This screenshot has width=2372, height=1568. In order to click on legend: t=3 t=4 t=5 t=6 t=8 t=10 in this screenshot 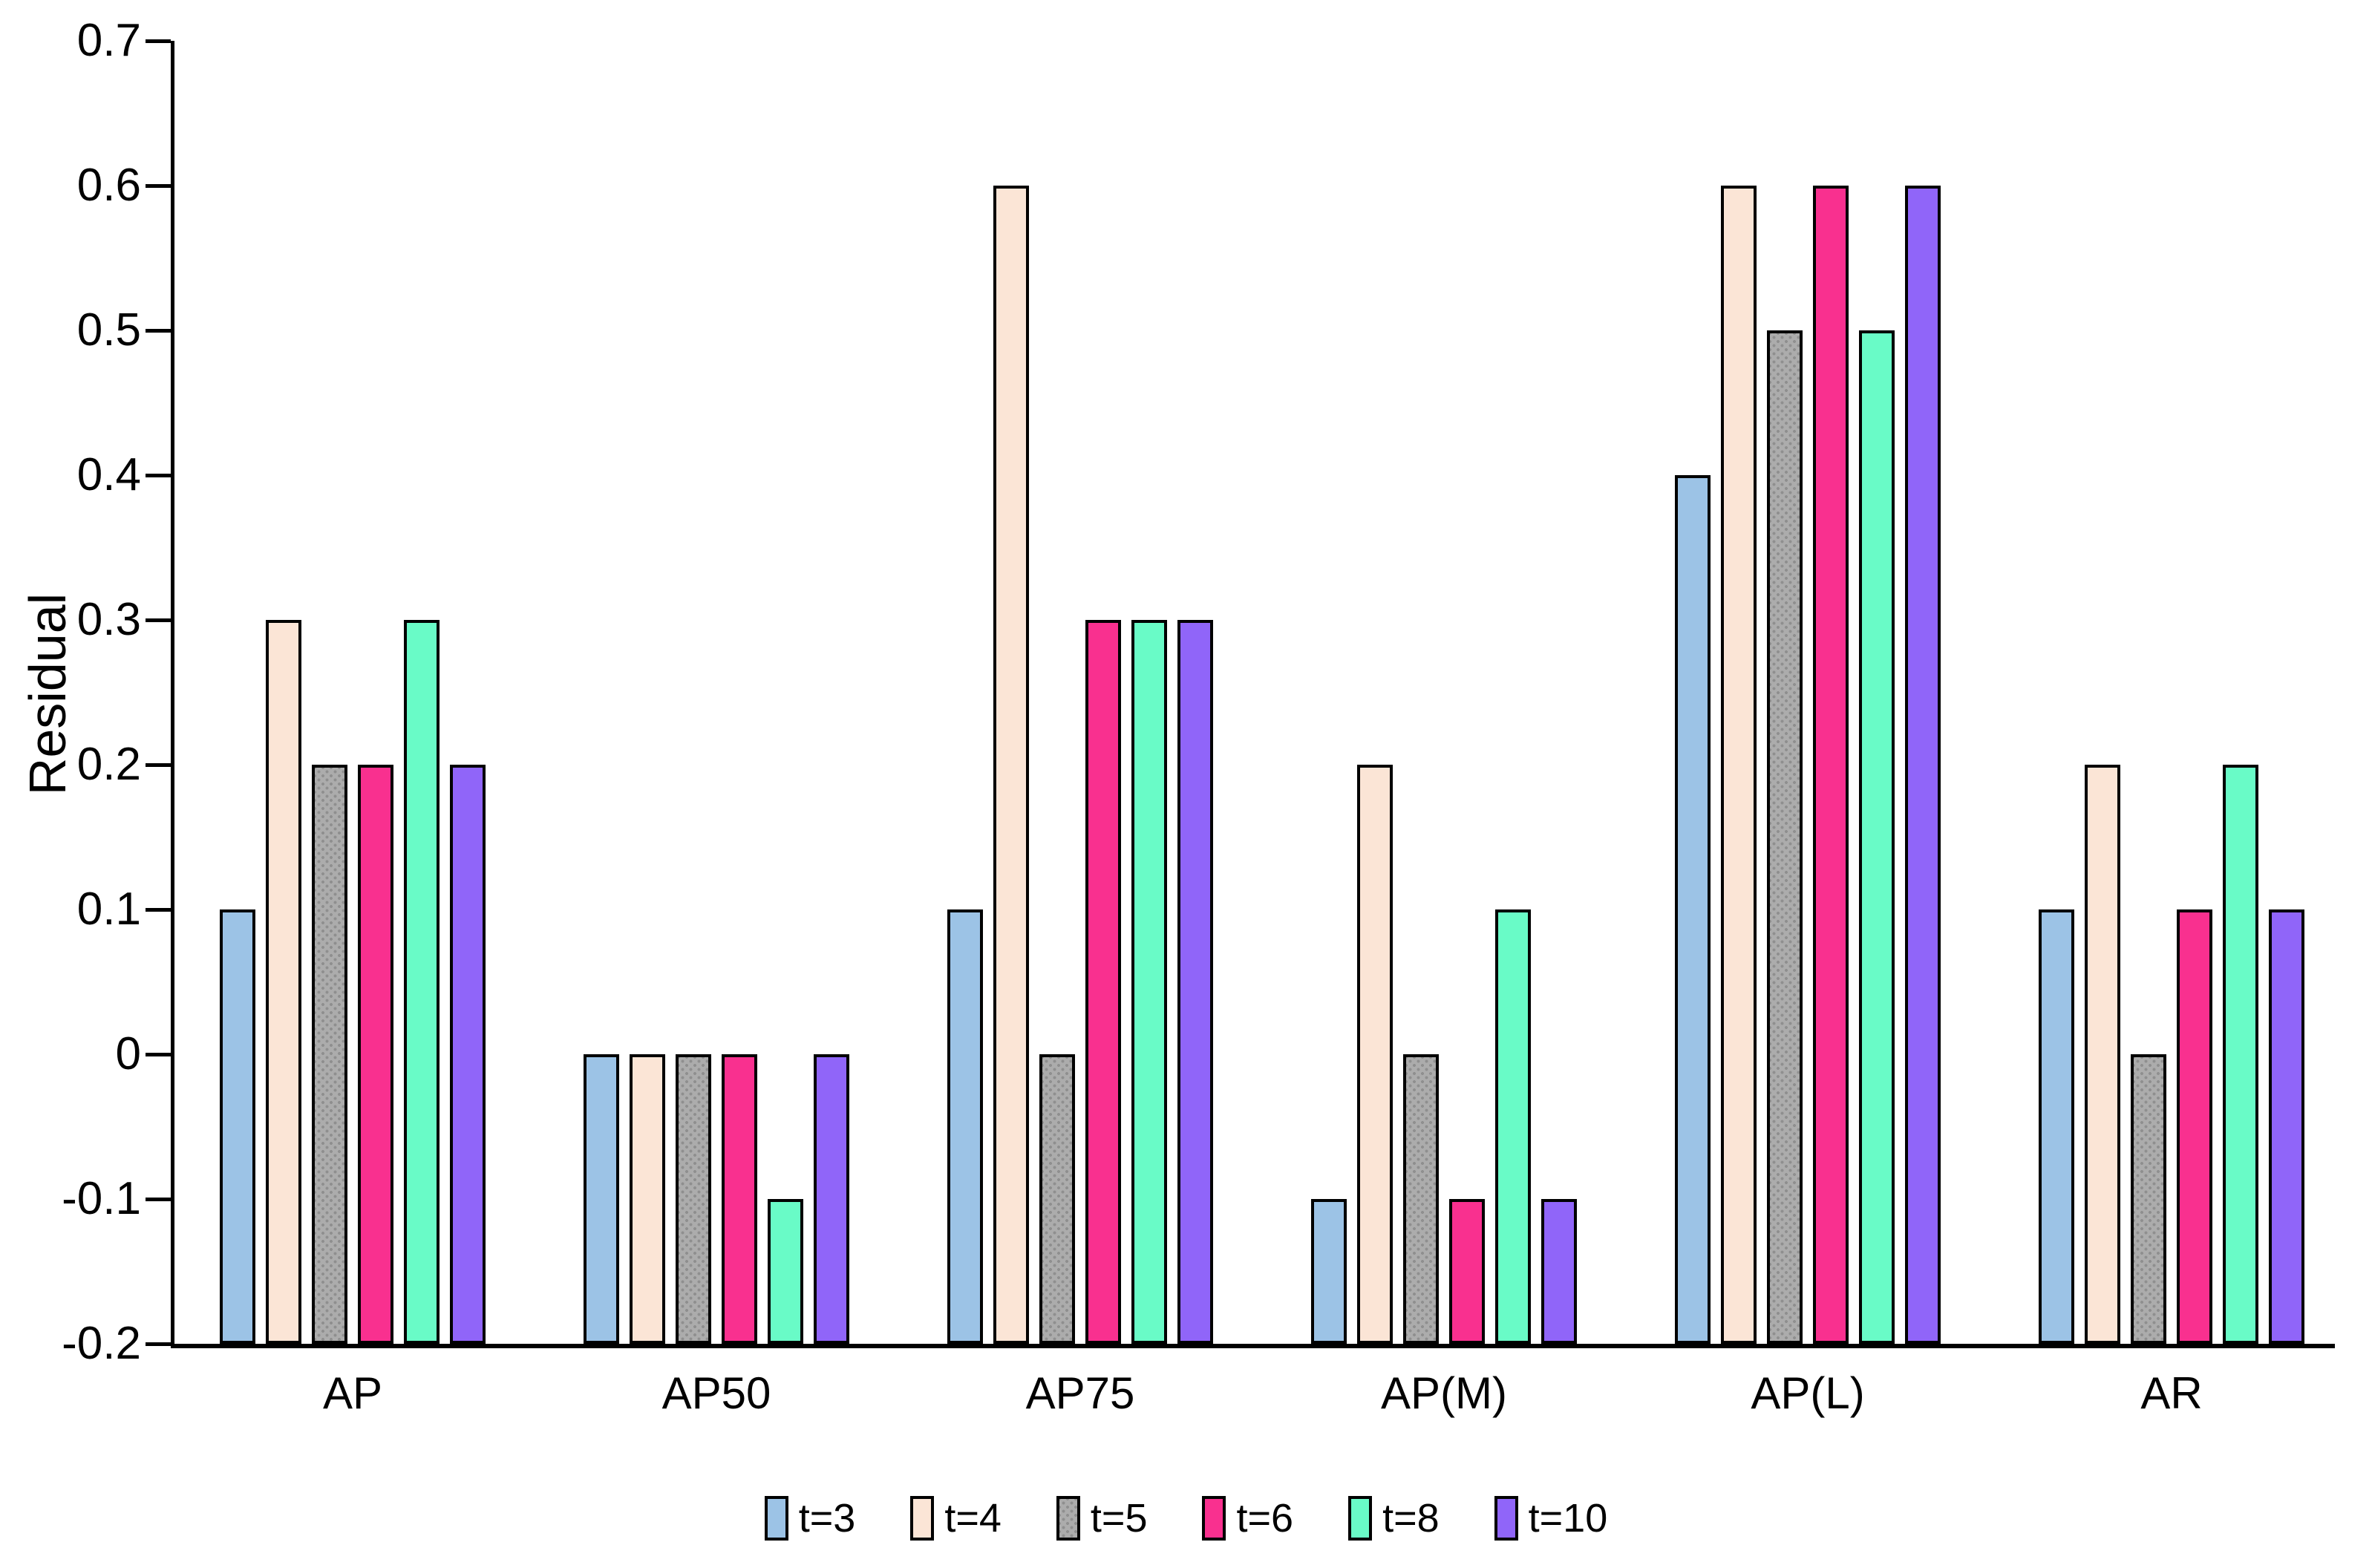, I will do `click(1186, 1518)`.